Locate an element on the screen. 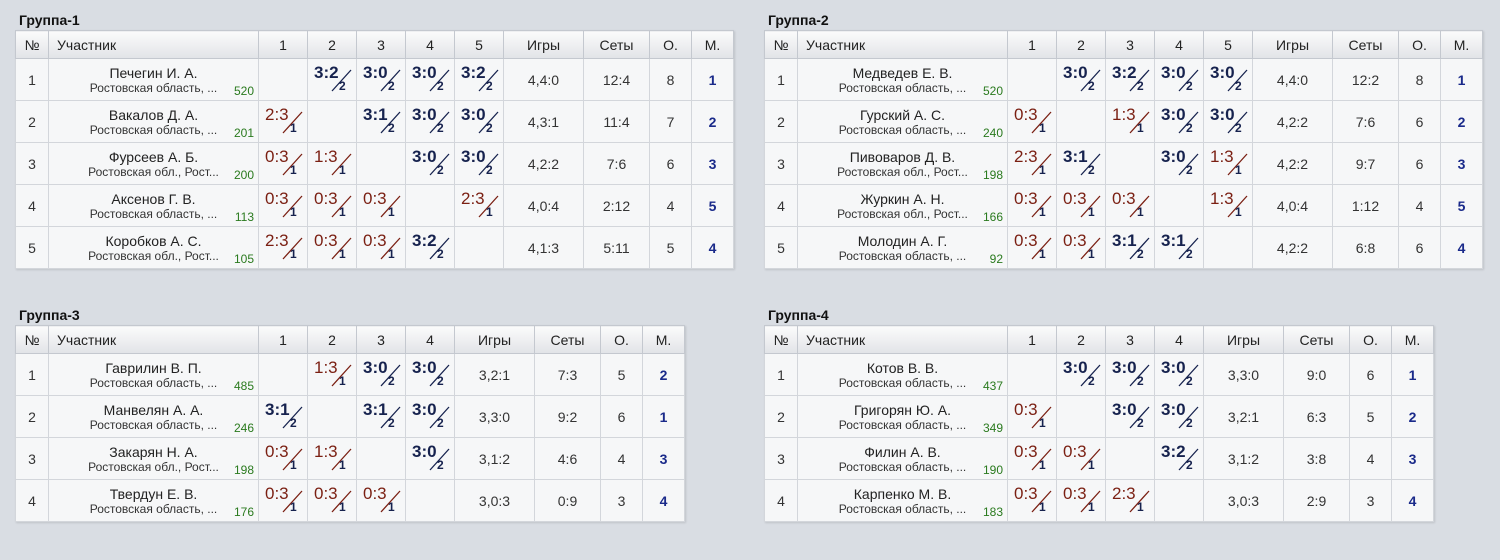 The image size is (1500, 560). participant-cell: Манвелян А. А. Ростовская область, ... 246 is located at coordinates (153, 416).